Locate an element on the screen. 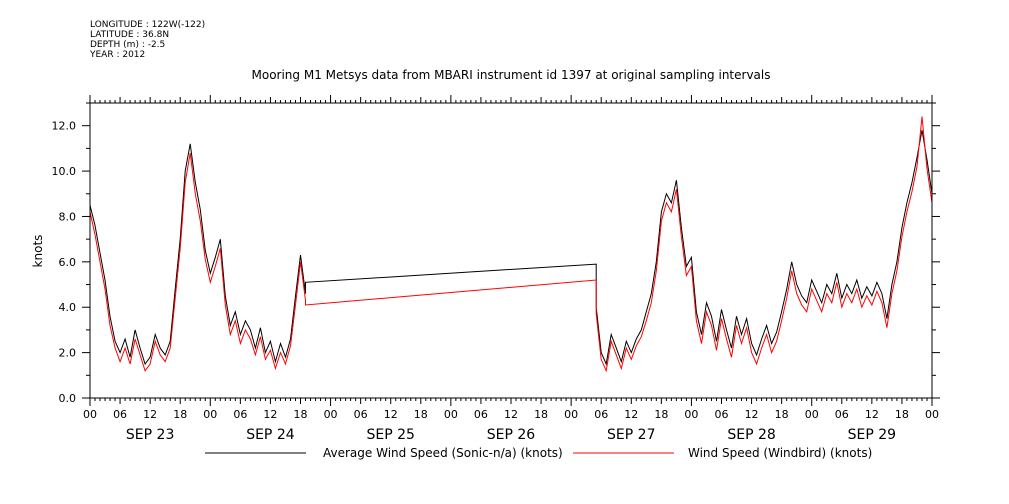  year-label: YEAR : 2012 is located at coordinates (118, 55).